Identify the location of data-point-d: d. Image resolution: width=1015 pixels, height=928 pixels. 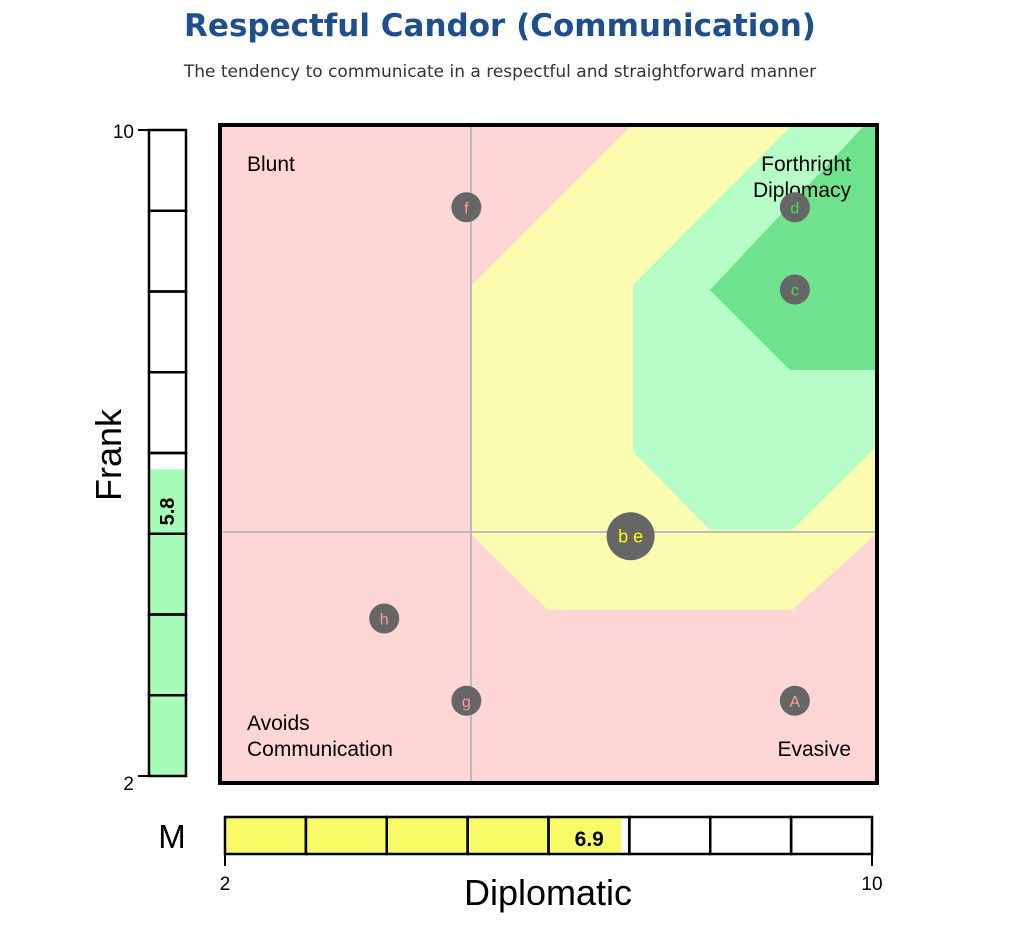
(794, 207).